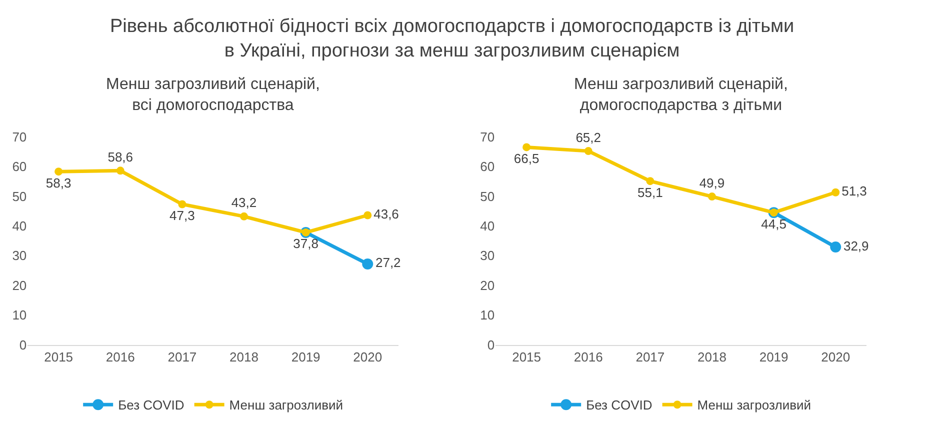 The width and height of the screenshot is (933, 441). What do you see at coordinates (856, 246) in the screenshot?
I see `data-label: 32,9` at bounding box center [856, 246].